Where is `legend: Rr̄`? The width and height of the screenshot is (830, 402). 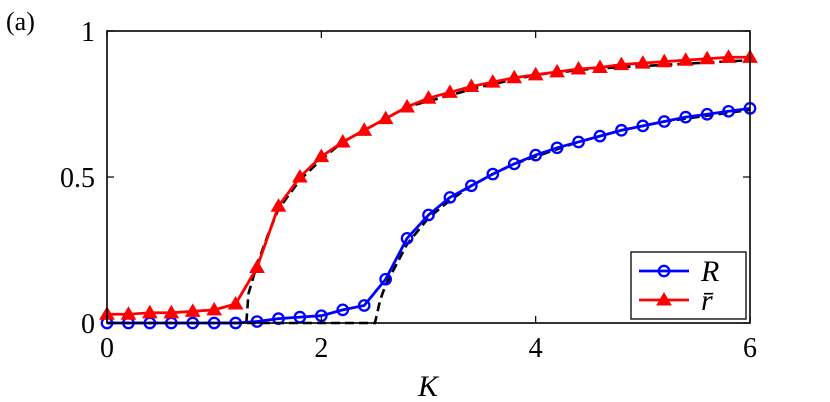 legend: Rr̄ is located at coordinates (688, 285).